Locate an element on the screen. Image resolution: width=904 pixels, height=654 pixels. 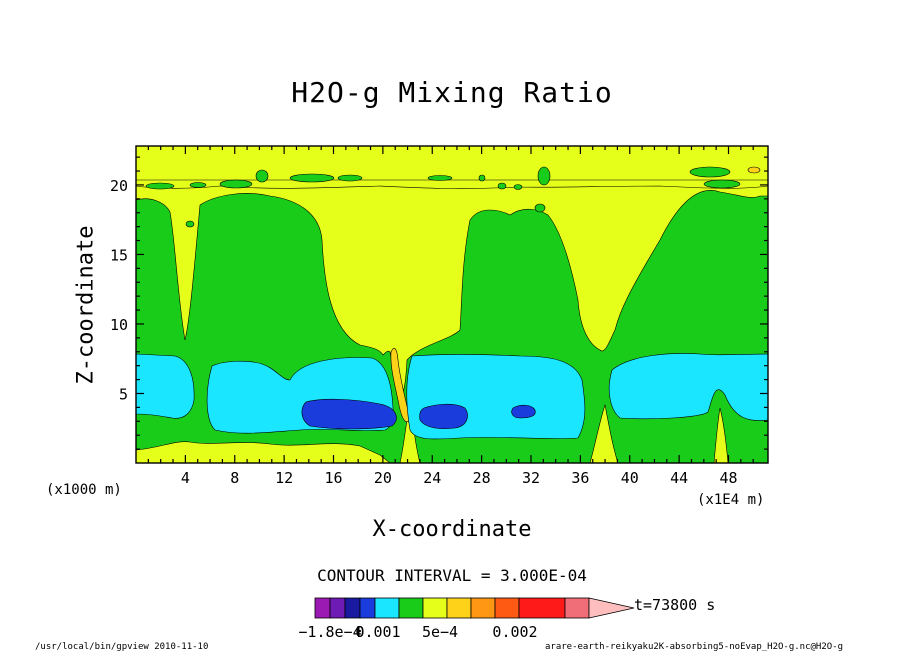
contour-interval: CONTOUR INTERVAL = 3.000E-04 is located at coordinates (452, 575).